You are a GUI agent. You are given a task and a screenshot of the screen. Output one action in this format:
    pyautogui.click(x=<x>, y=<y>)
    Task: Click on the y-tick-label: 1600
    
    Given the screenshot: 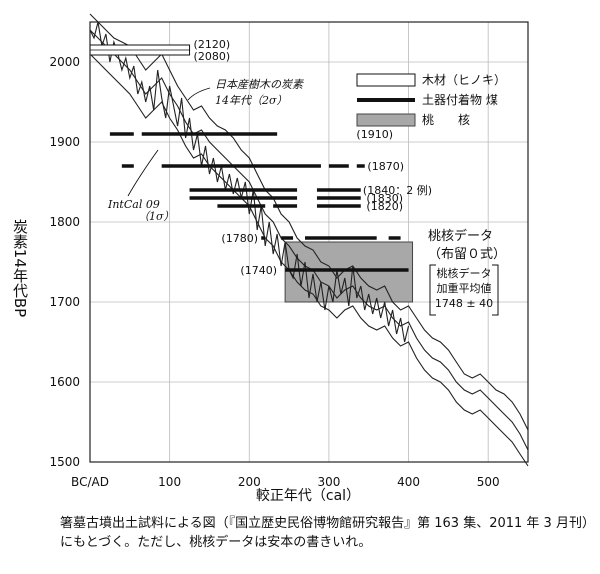 What is the action you would take?
    pyautogui.click(x=64, y=382)
    